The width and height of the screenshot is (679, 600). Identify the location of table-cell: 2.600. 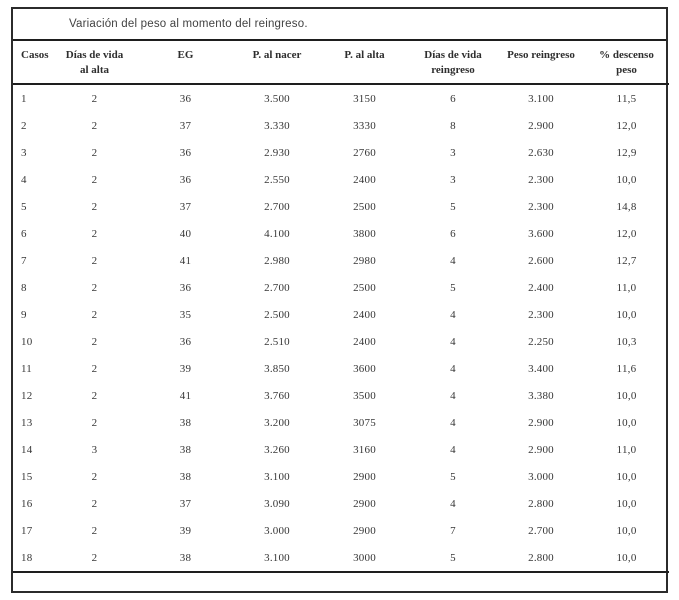
(541, 260).